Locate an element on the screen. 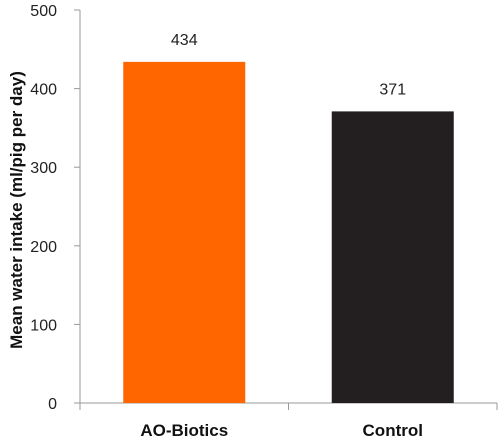  y-tick-label: 500 is located at coordinates (43, 11).